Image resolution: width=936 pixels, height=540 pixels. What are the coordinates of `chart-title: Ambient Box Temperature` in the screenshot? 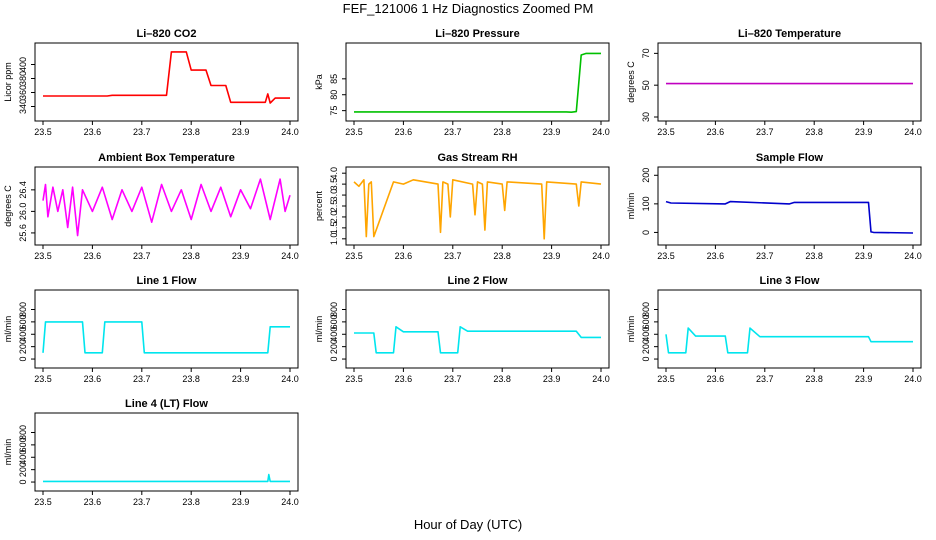 It's located at (166, 158).